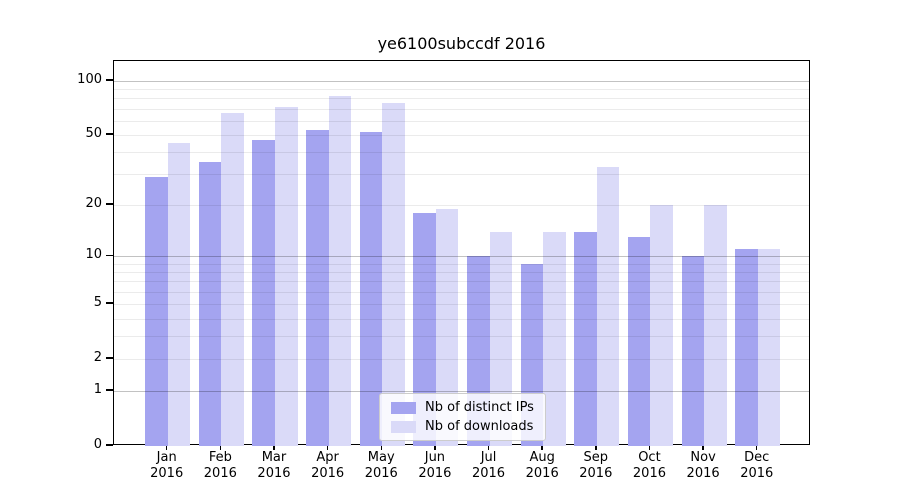 The width and height of the screenshot is (900, 500). I want to click on x-axis-month-label: Nov 2016, so click(703, 465).